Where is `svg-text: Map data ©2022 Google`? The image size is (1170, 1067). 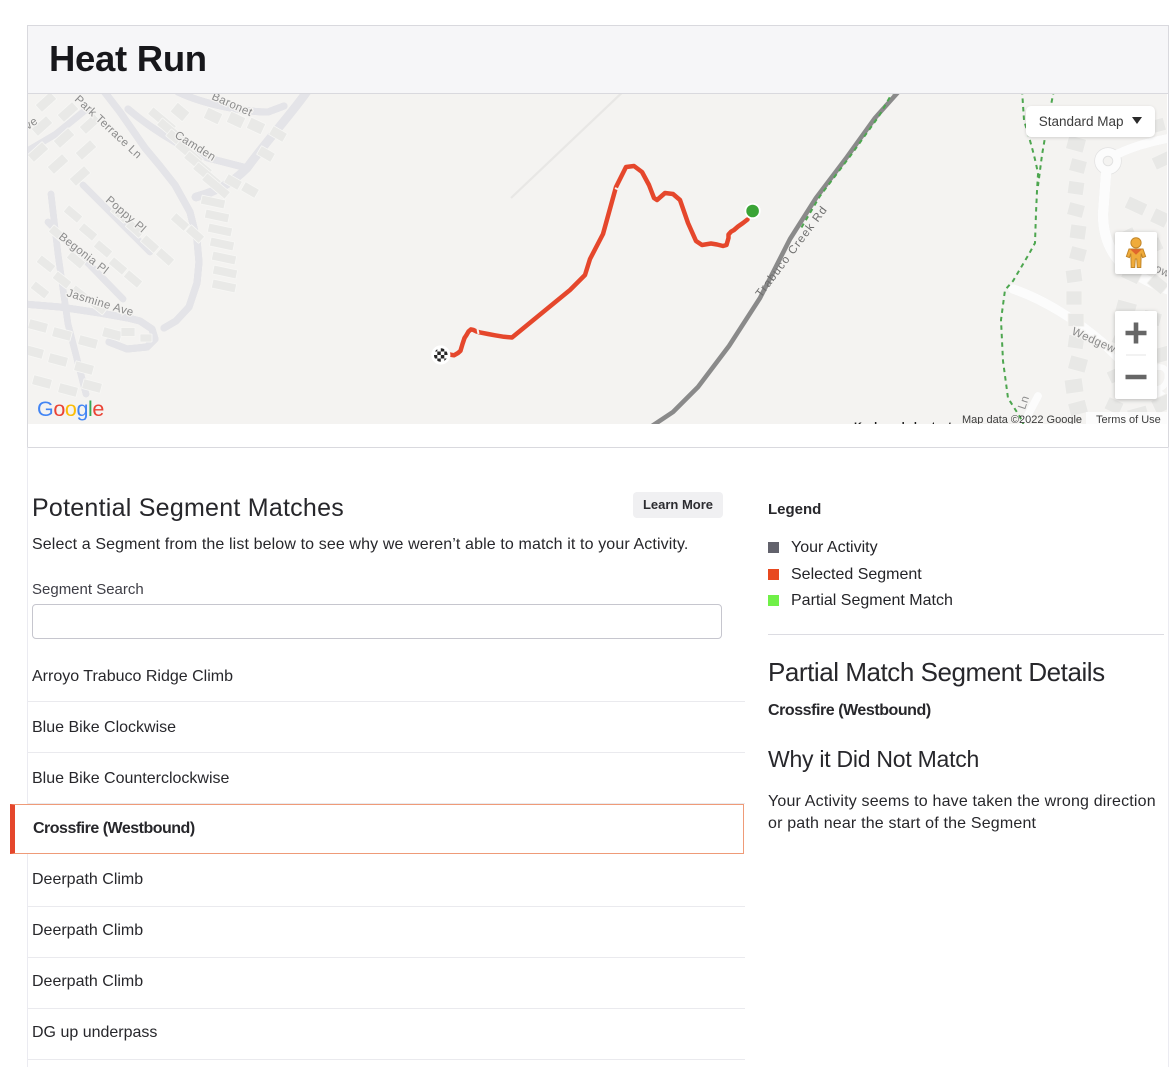 svg-text: Map data ©2022 Google is located at coordinates (1022, 419).